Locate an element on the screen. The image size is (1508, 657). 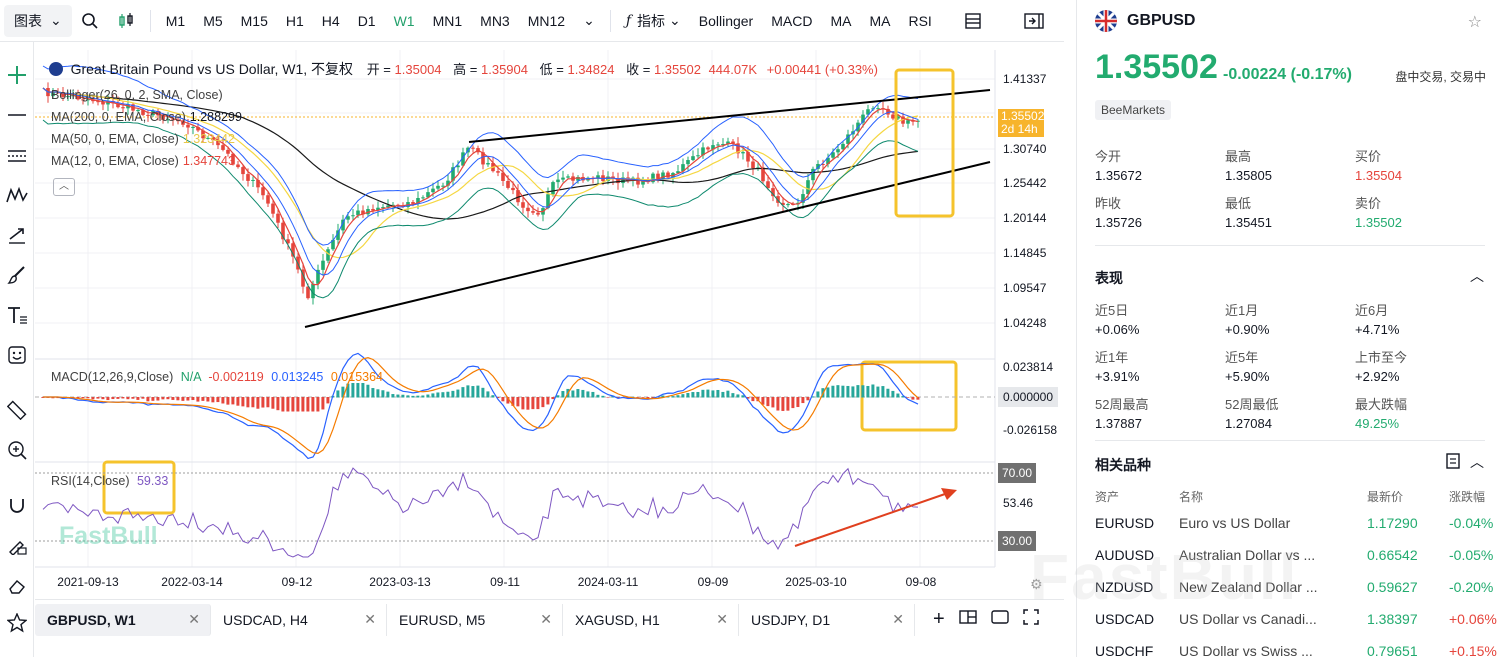
lock-drawings-tool is located at coordinates (17, 545).